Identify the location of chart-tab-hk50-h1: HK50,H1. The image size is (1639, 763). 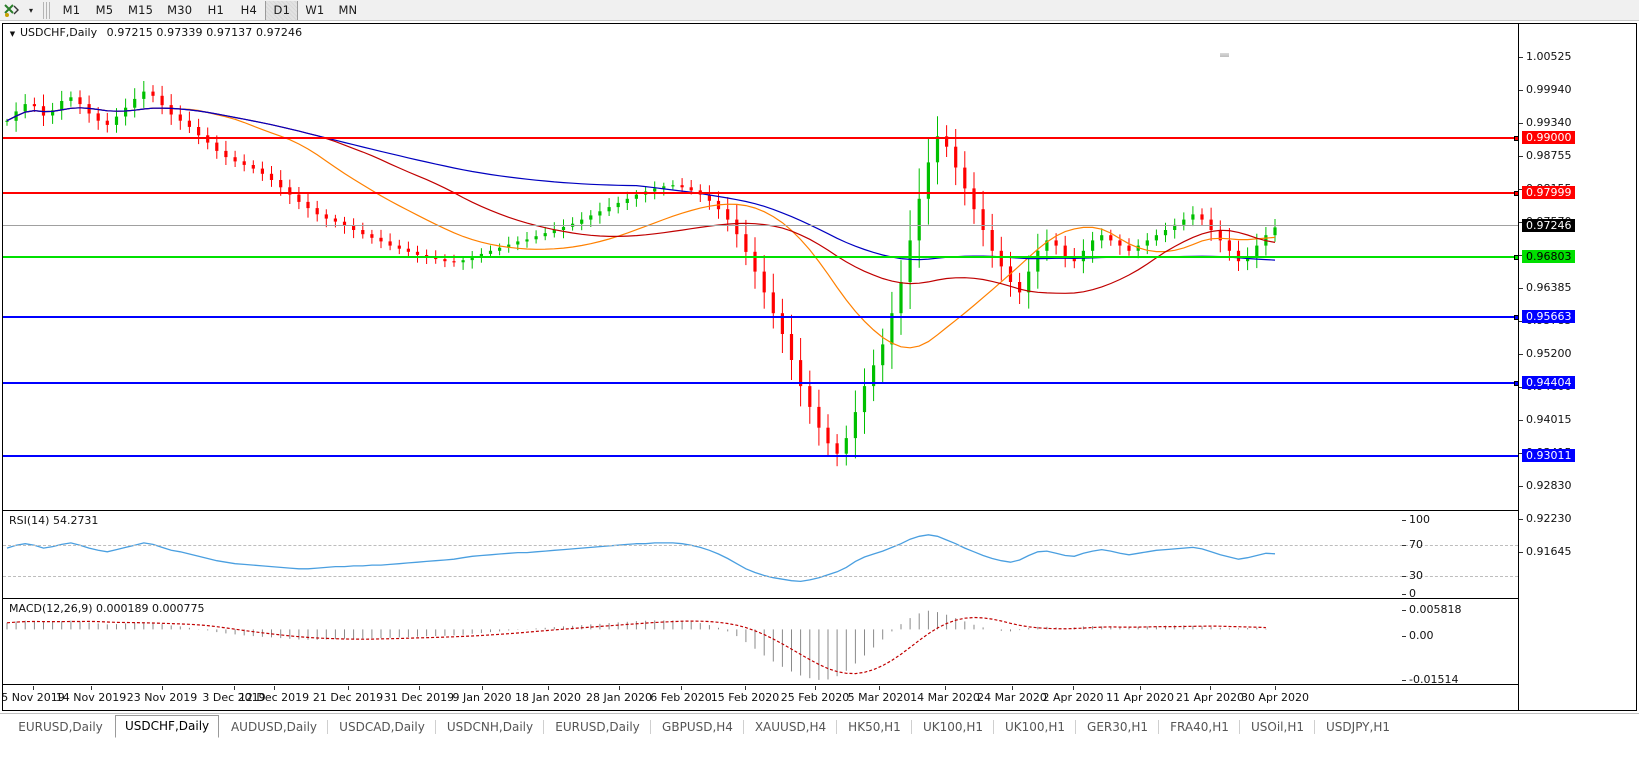
(874, 727).